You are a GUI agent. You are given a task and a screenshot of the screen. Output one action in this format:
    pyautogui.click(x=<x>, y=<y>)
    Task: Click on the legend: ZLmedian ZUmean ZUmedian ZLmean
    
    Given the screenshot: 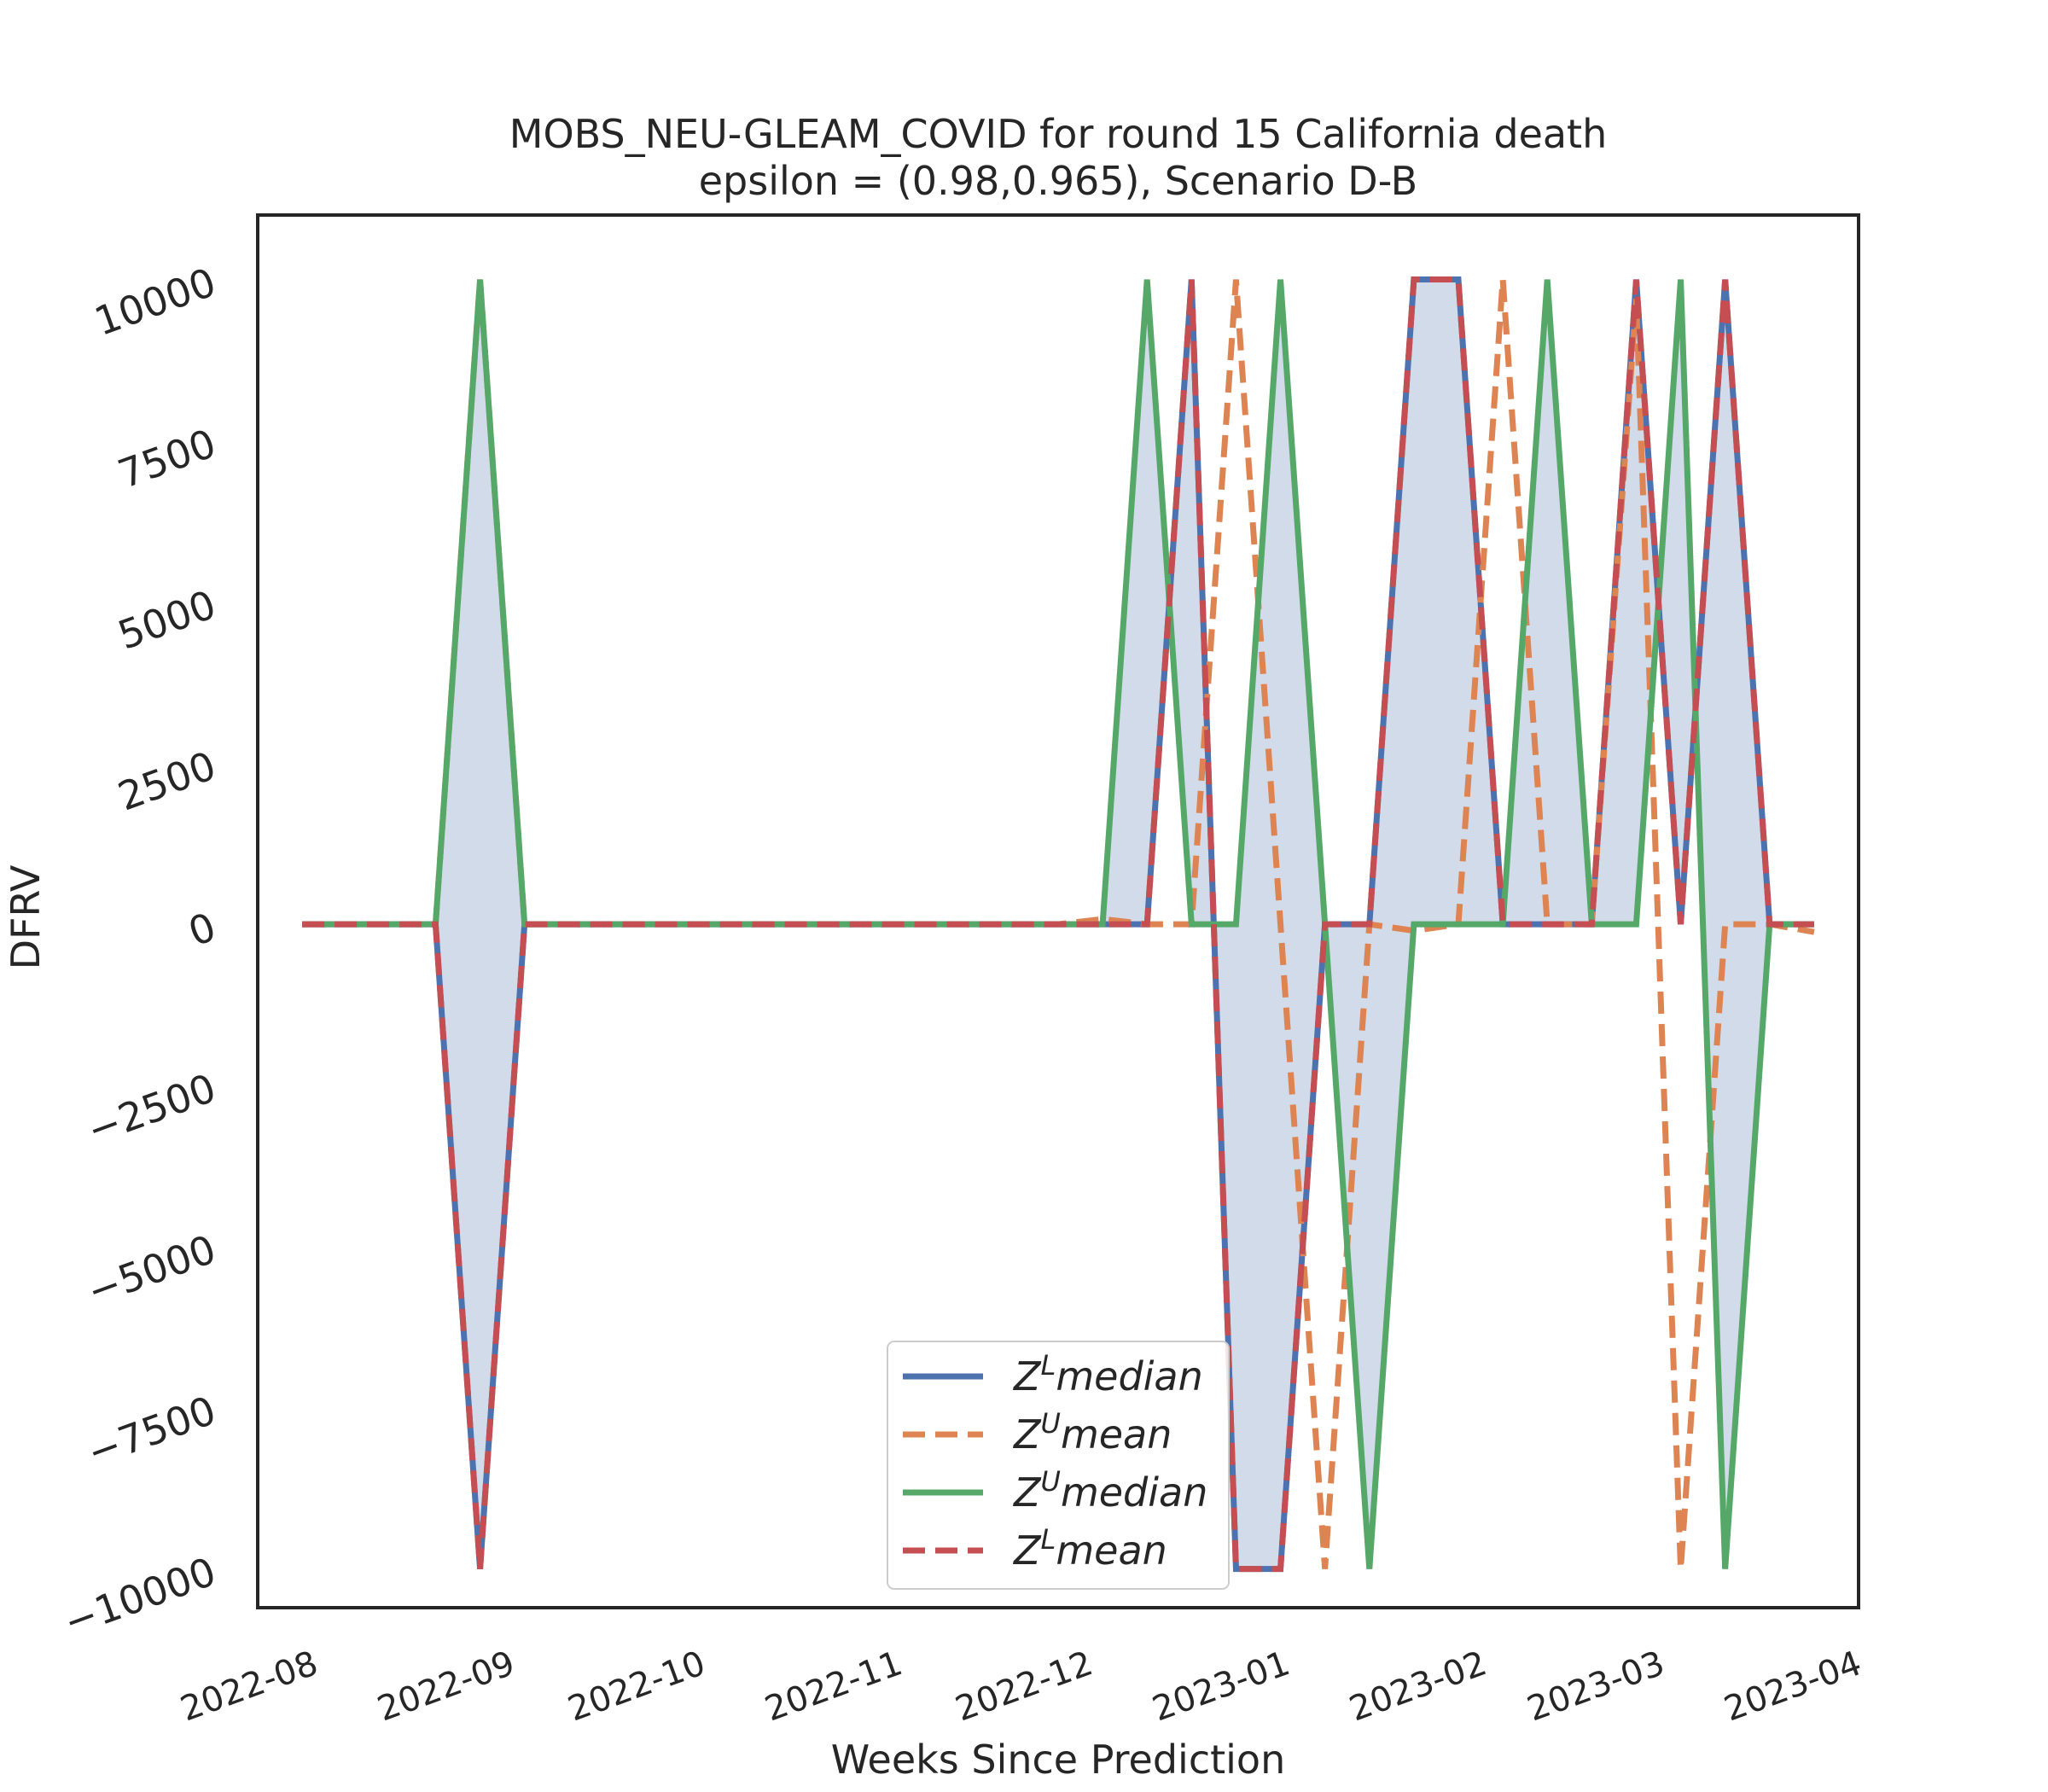 What is the action you would take?
    pyautogui.click(x=1058, y=1465)
    